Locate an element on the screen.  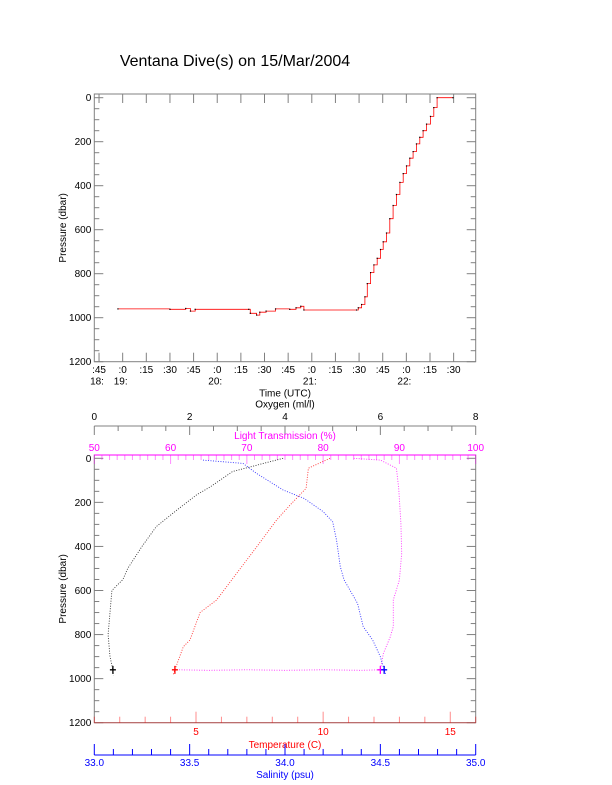
axis-tick-label: 2 is located at coordinates (190, 417).